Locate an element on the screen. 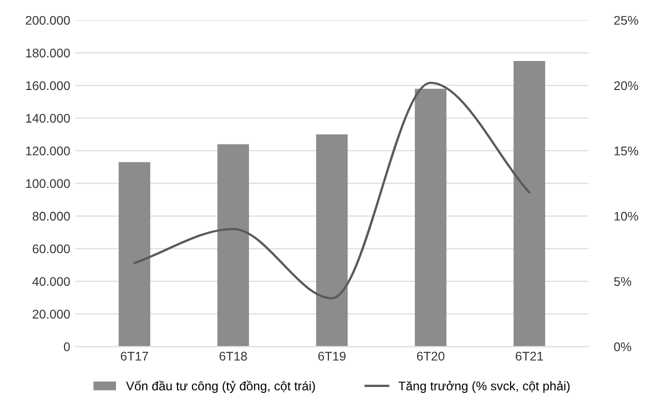  x-tick-label: 6T21 is located at coordinates (529, 356).